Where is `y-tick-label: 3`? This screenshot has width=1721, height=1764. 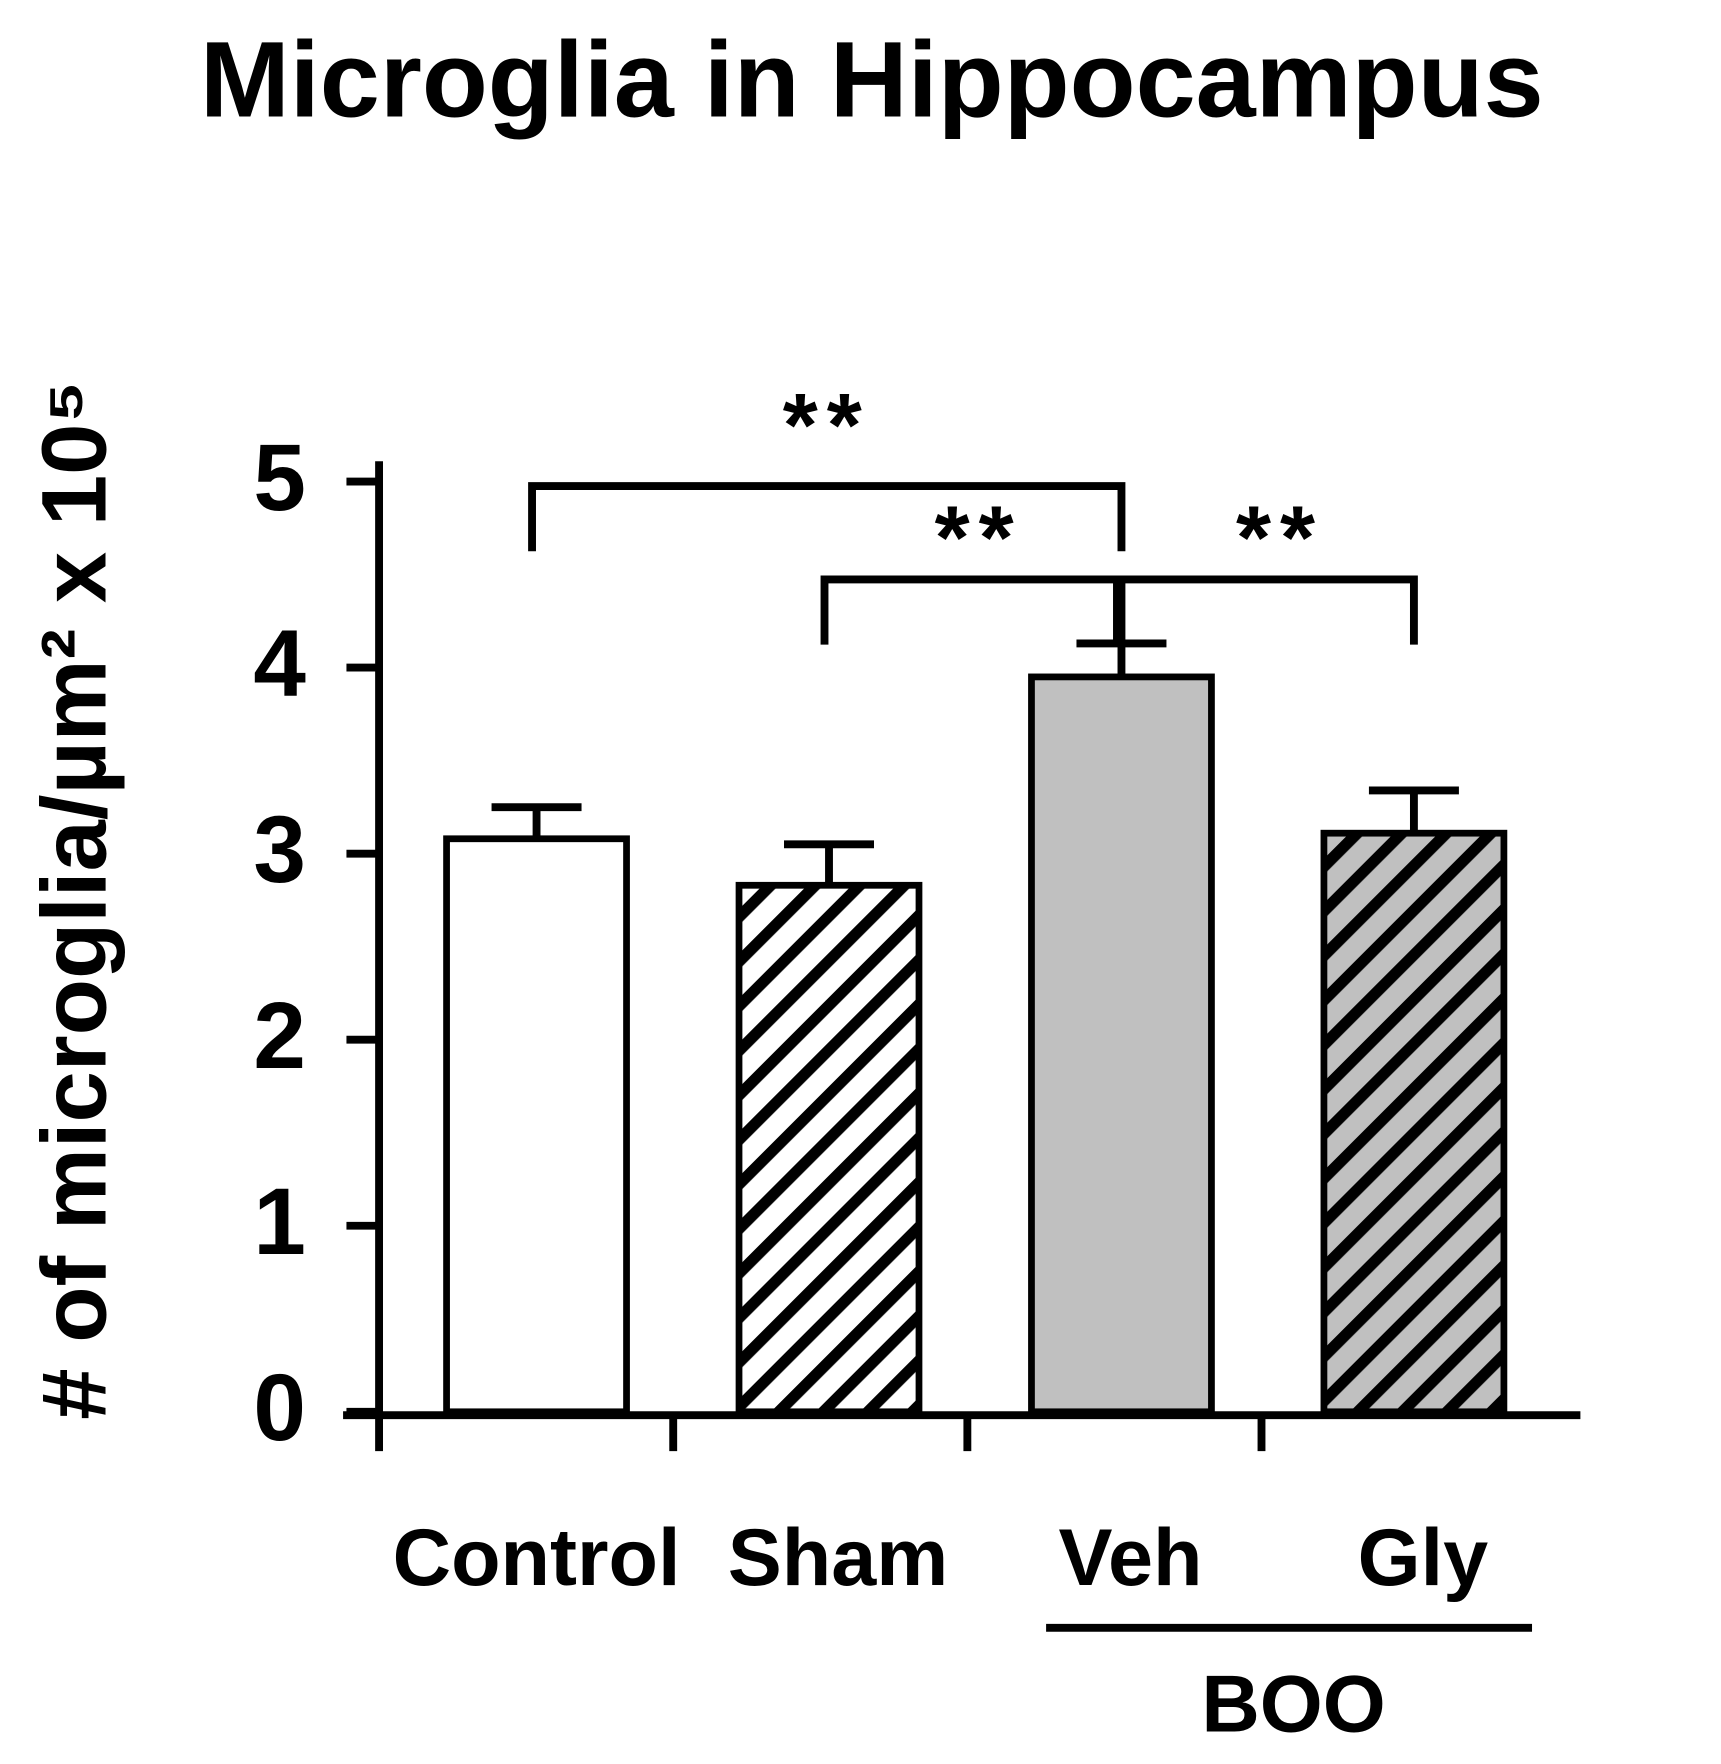 y-tick-label: 3 is located at coordinates (279, 850).